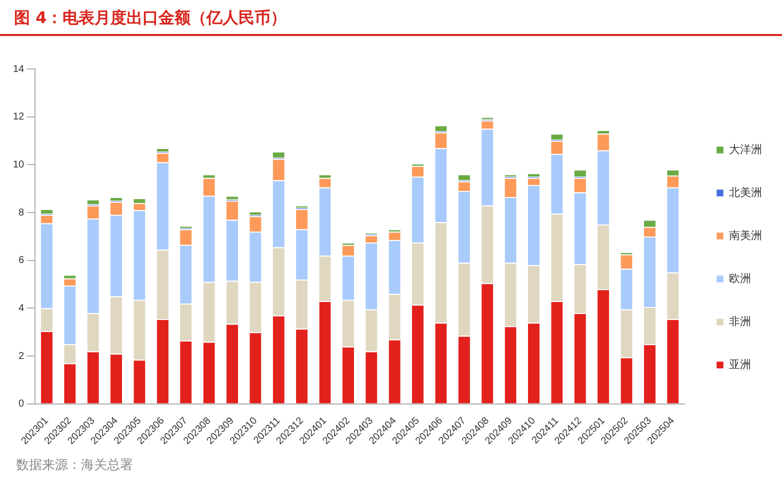 The height and width of the screenshot is (483, 782). I want to click on legend-label: 亚洲, so click(740, 365).